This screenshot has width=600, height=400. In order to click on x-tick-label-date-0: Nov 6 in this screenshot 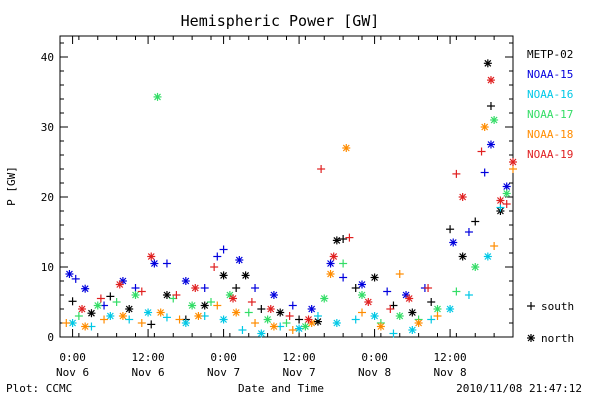, I will do `click(72, 372)`.